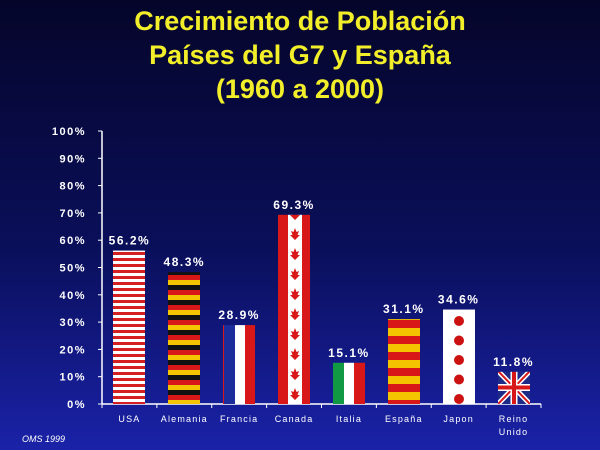  What do you see at coordinates (184, 419) in the screenshot?
I see `x-tick-label: Alemania` at bounding box center [184, 419].